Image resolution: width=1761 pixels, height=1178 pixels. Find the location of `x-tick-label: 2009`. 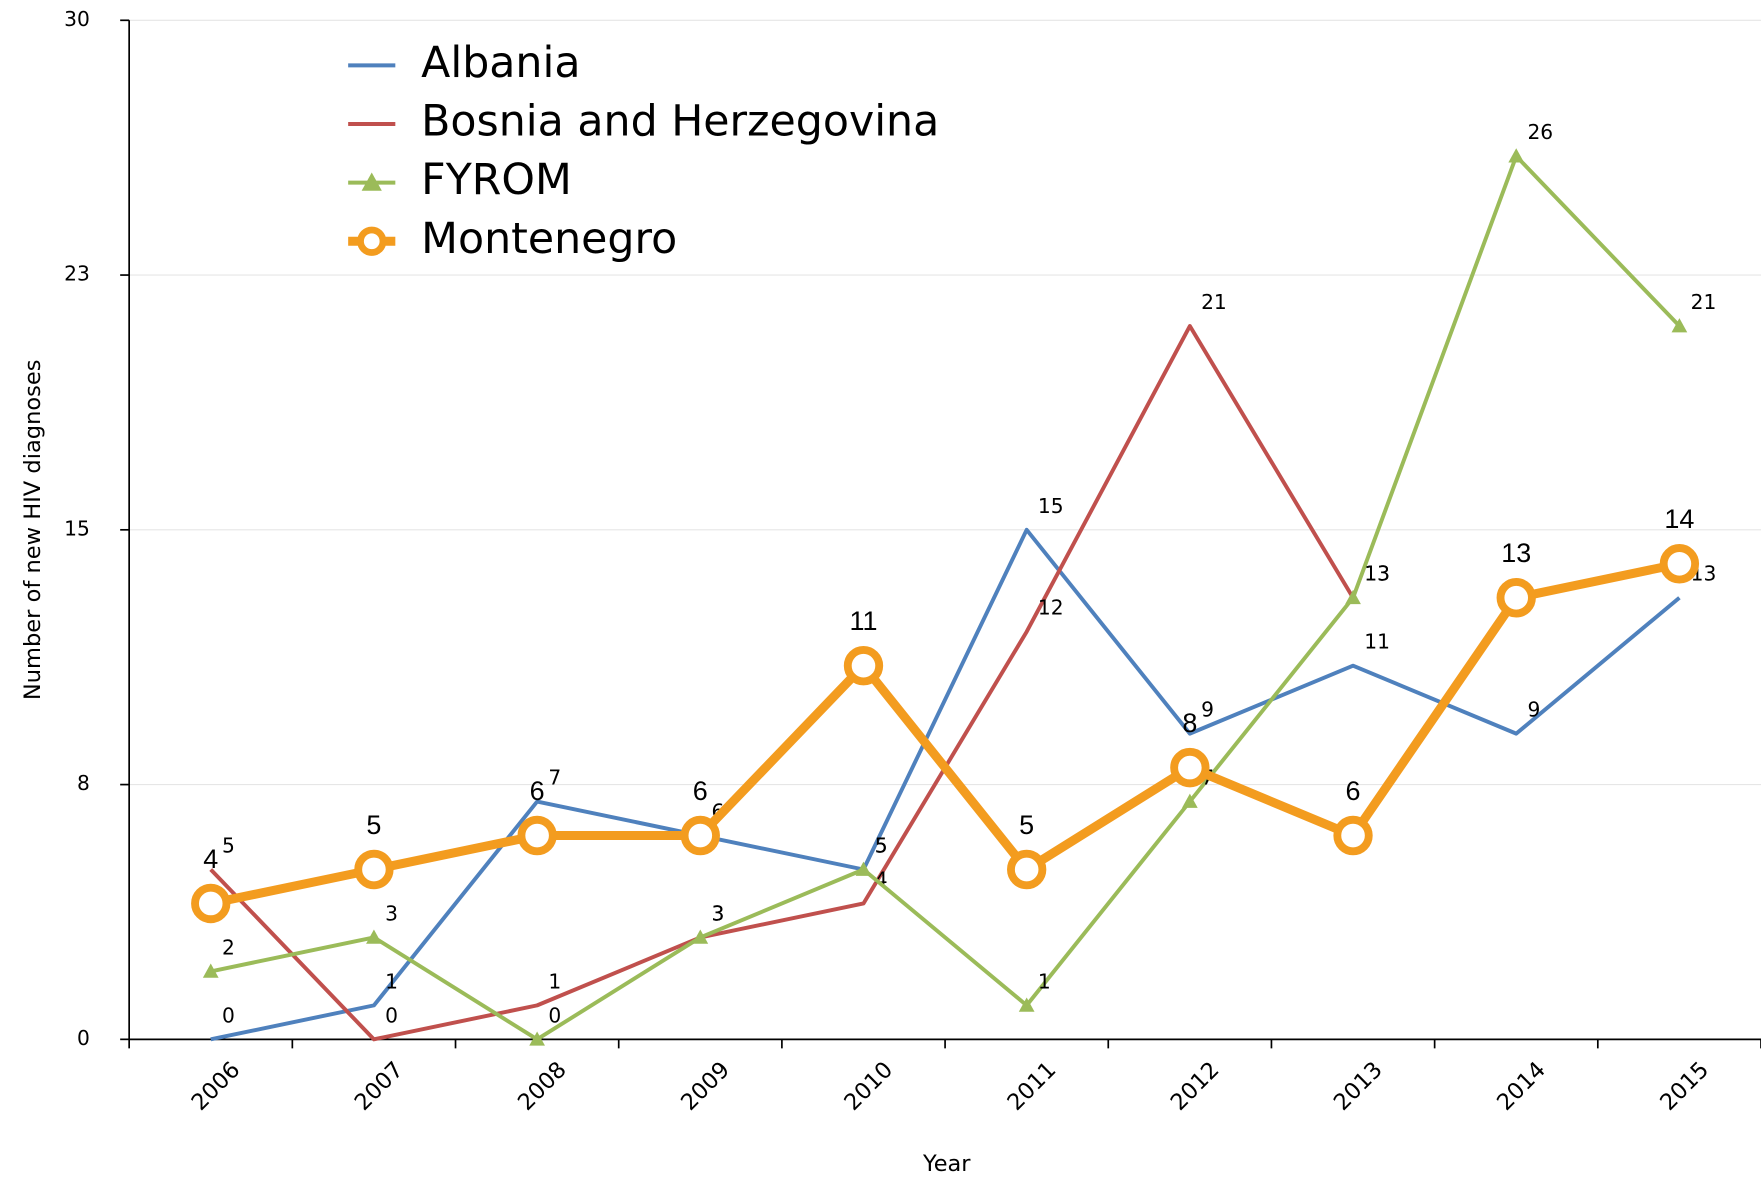

x-tick-label: 2009 is located at coordinates (705, 1086).